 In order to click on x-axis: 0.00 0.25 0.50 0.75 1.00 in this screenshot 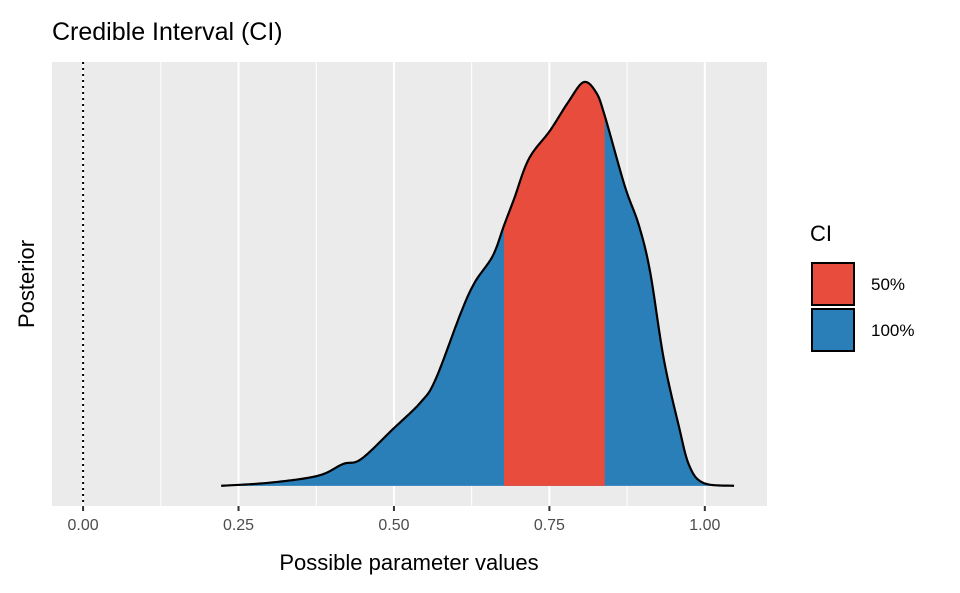, I will do `click(394, 520)`.